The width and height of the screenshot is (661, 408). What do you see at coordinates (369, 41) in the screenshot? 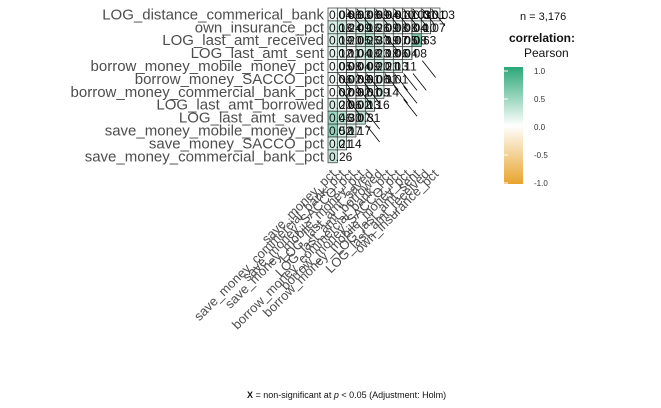
I see `cell-value-label: 0.25` at bounding box center [369, 41].